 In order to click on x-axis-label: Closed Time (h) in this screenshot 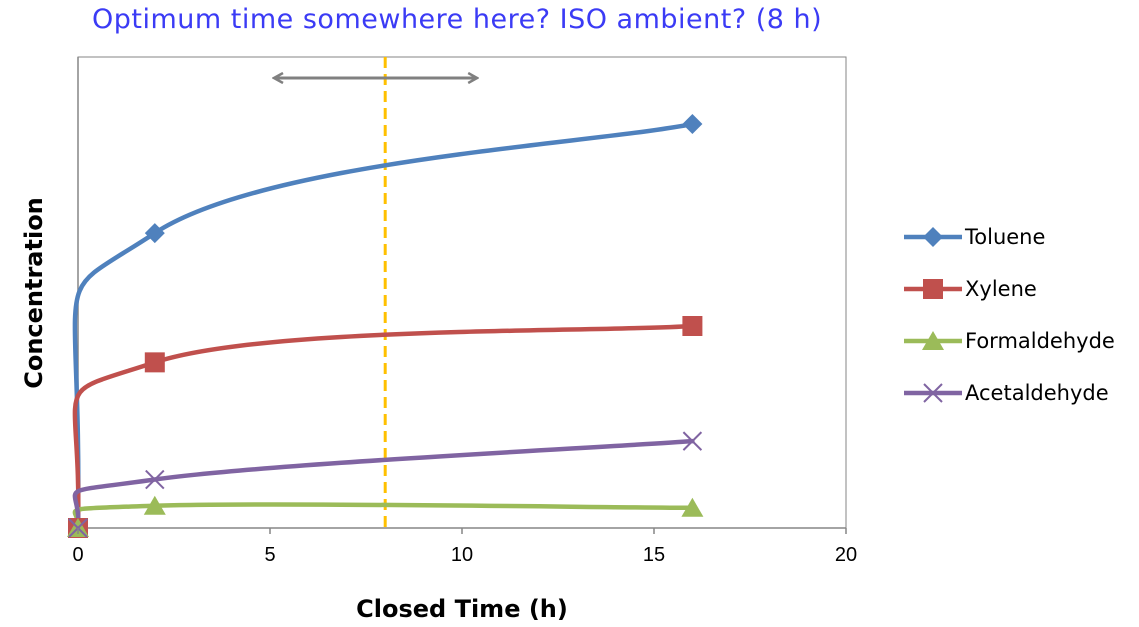, I will do `click(462, 609)`.